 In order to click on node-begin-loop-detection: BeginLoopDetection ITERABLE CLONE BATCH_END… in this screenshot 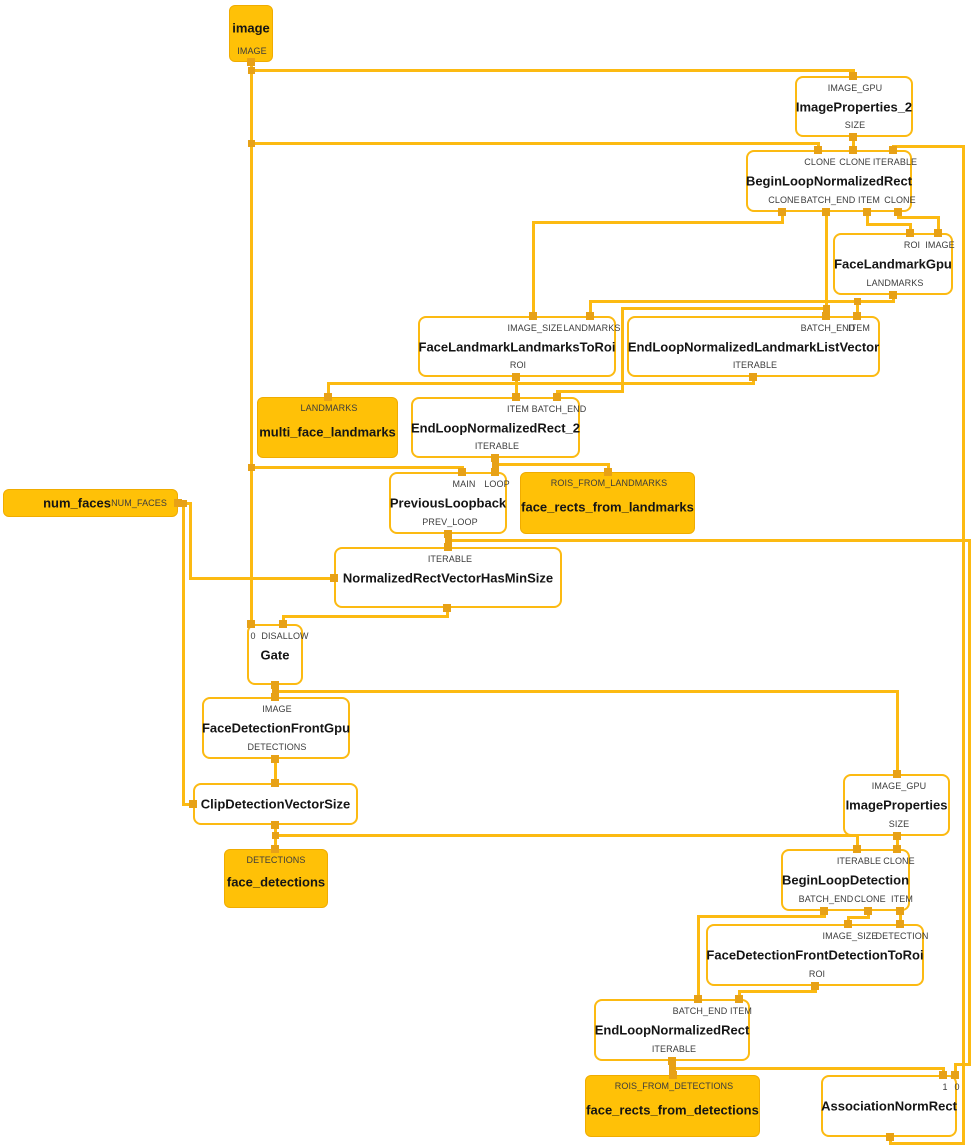, I will do `click(848, 880)`.